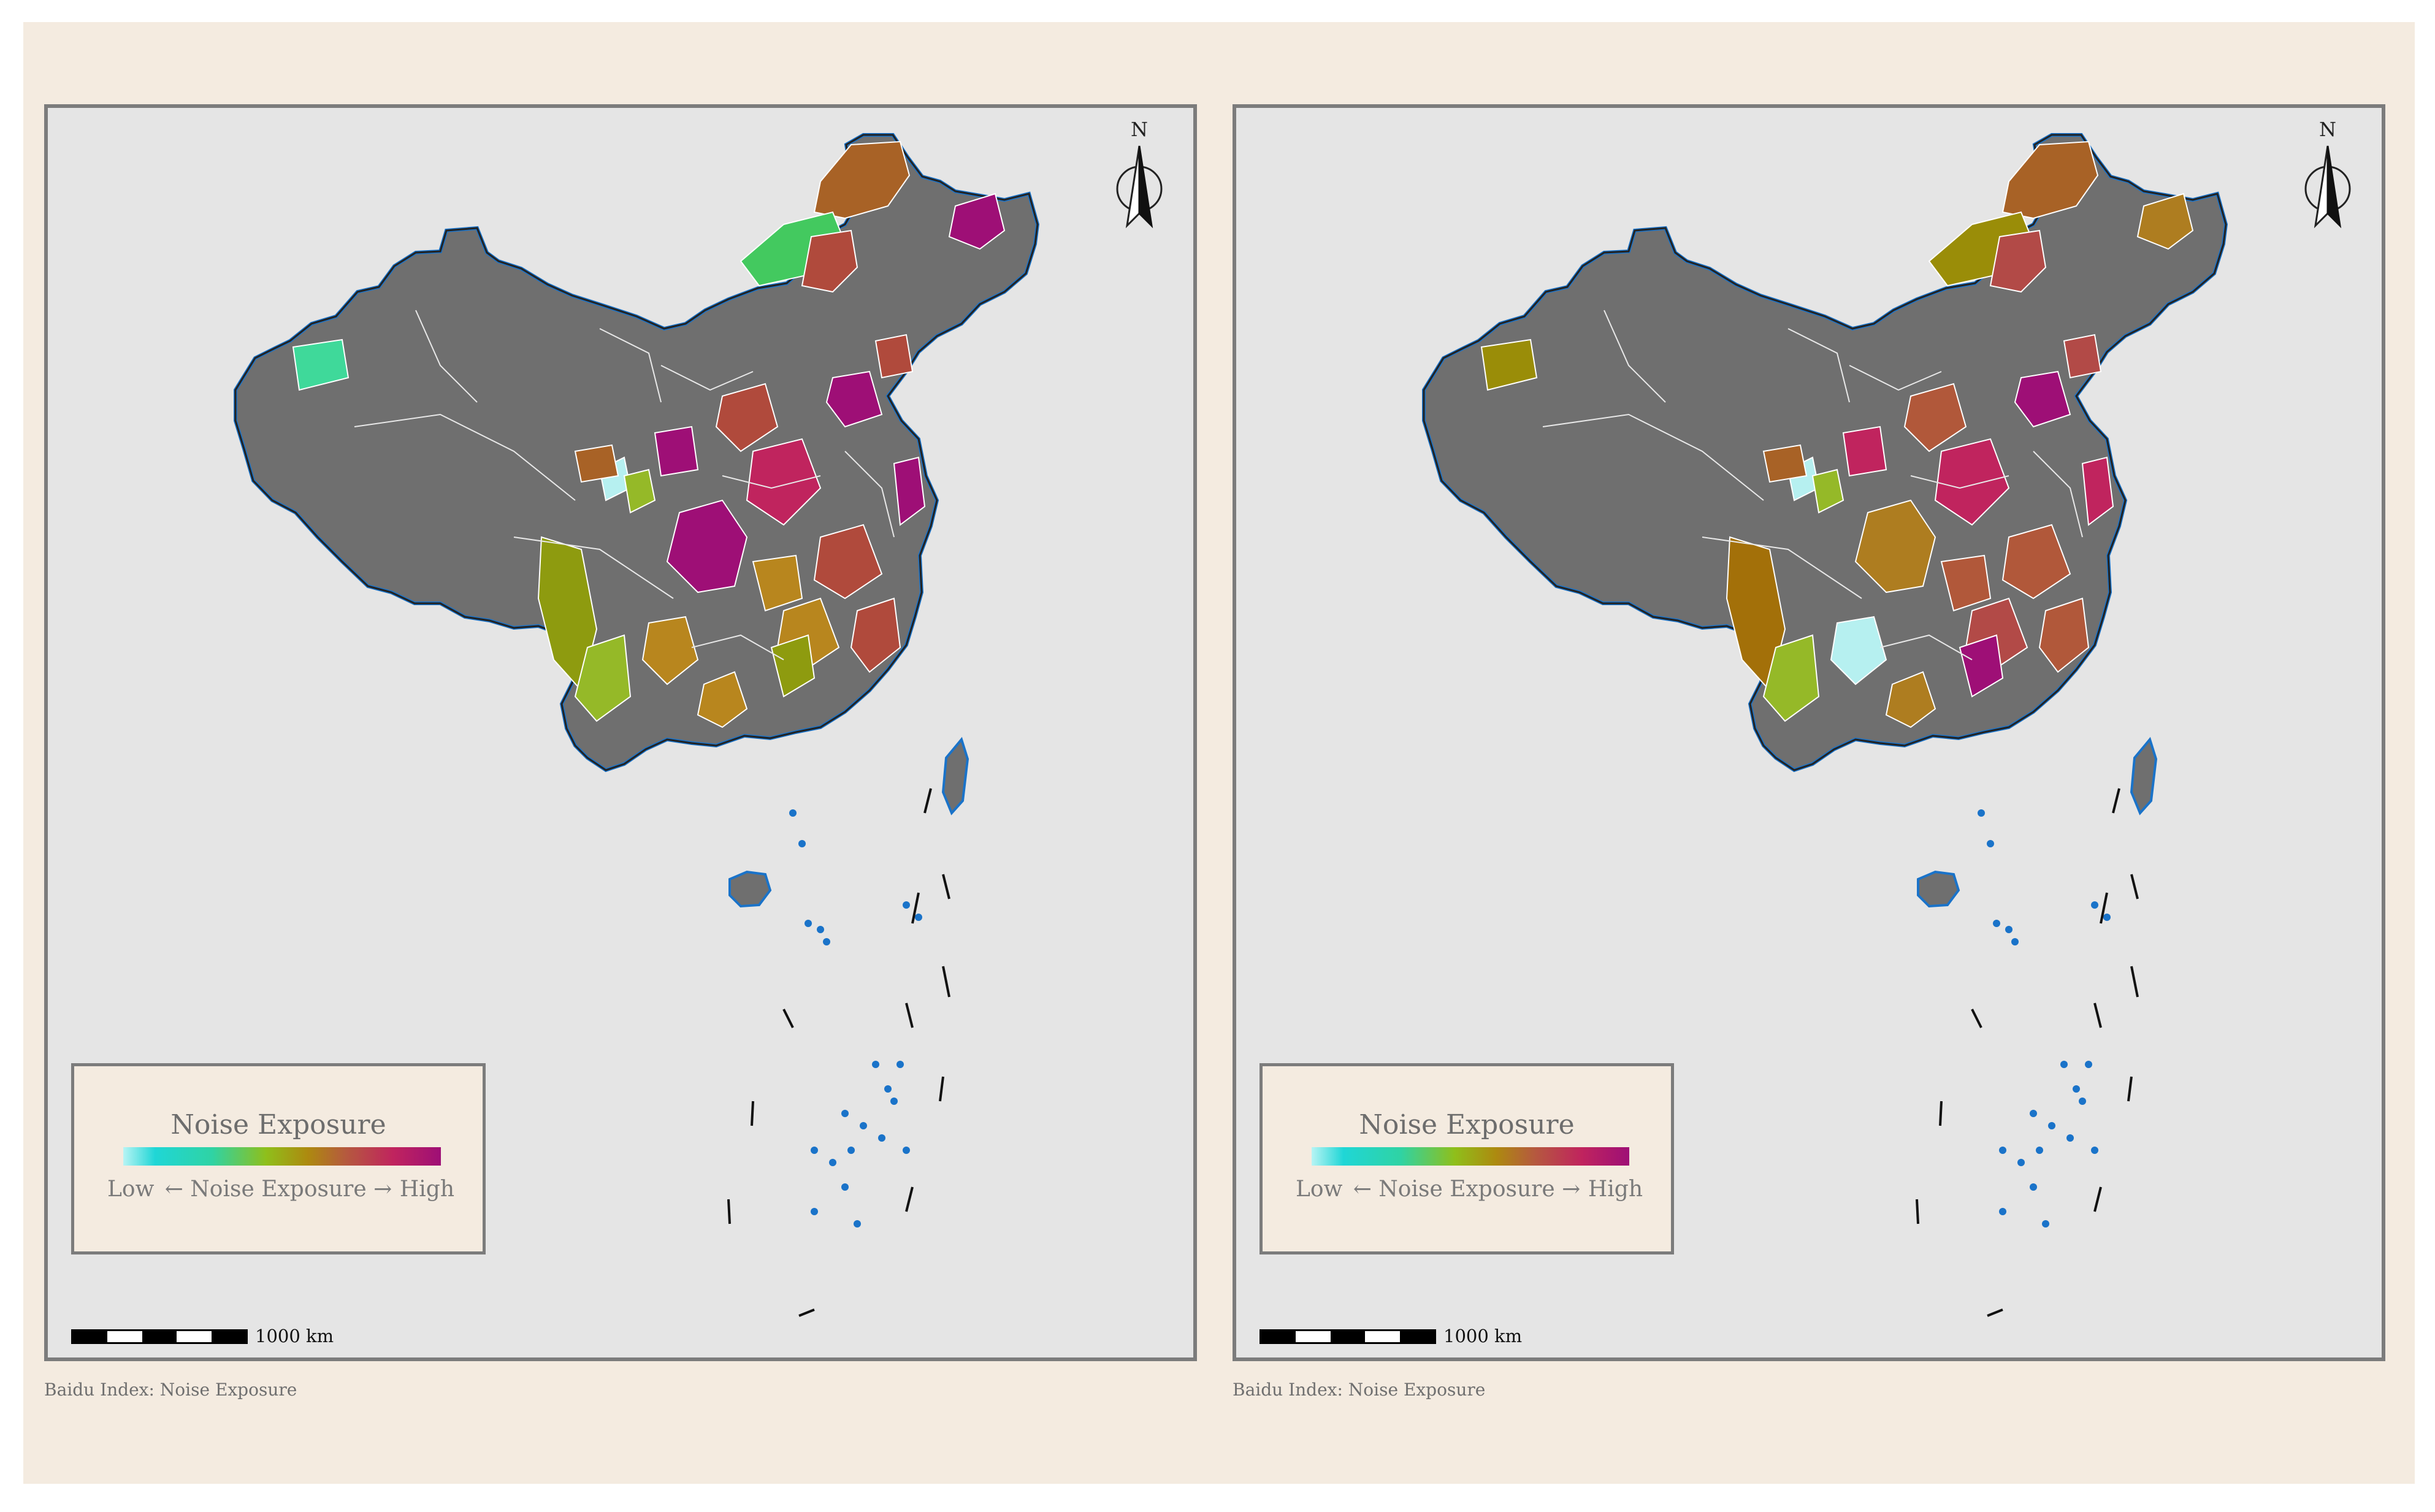 This screenshot has width=2435, height=1512. What do you see at coordinates (1470, 1156) in the screenshot?
I see `legend-color-ramp` at bounding box center [1470, 1156].